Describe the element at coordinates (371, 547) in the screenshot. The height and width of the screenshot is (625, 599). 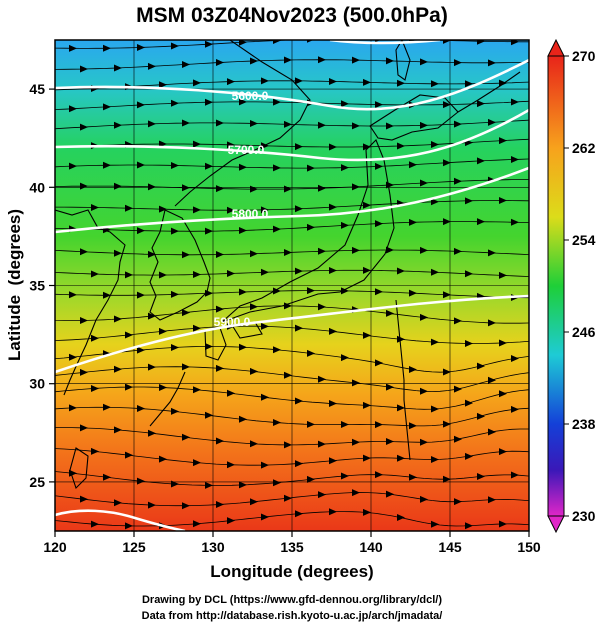
I see `x-tick-label: 140` at that location.